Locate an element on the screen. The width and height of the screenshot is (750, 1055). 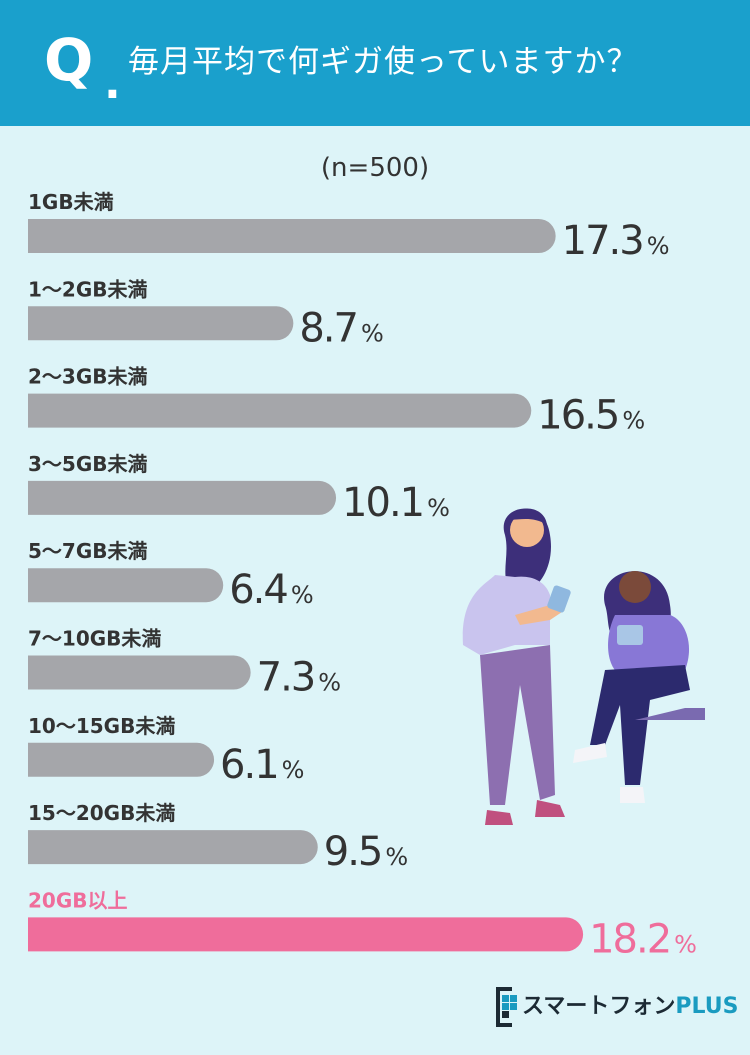
category-label: 2〜3GB未満 is located at coordinates (88, 377).